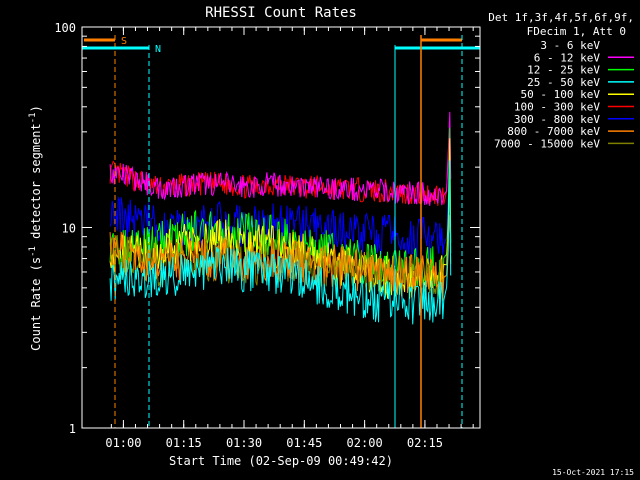 Image resolution: width=640 pixels, height=480 pixels. What do you see at coordinates (69, 229) in the screenshot?
I see `y-tick-label: 10` at bounding box center [69, 229].